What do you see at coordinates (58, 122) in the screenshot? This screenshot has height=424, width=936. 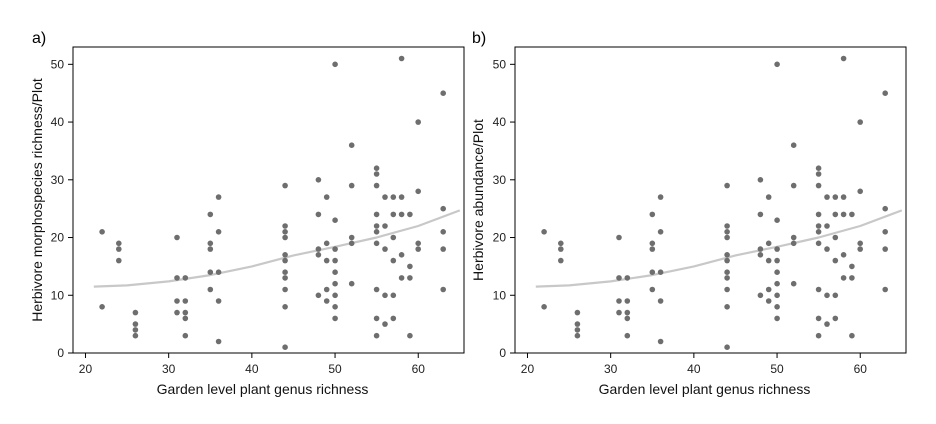 I see `y-tick-label: 40` at bounding box center [58, 122].